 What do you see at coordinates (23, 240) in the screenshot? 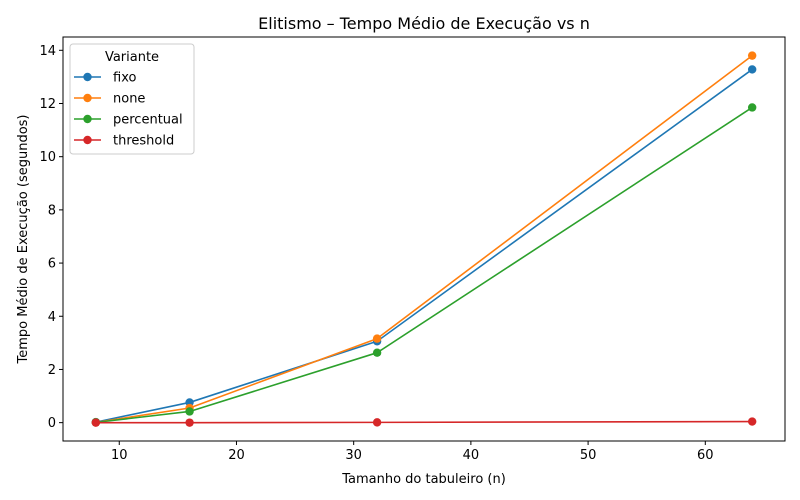
I see `y-axis-label: Tempo Médio de Execução (segundos)` at bounding box center [23, 240].